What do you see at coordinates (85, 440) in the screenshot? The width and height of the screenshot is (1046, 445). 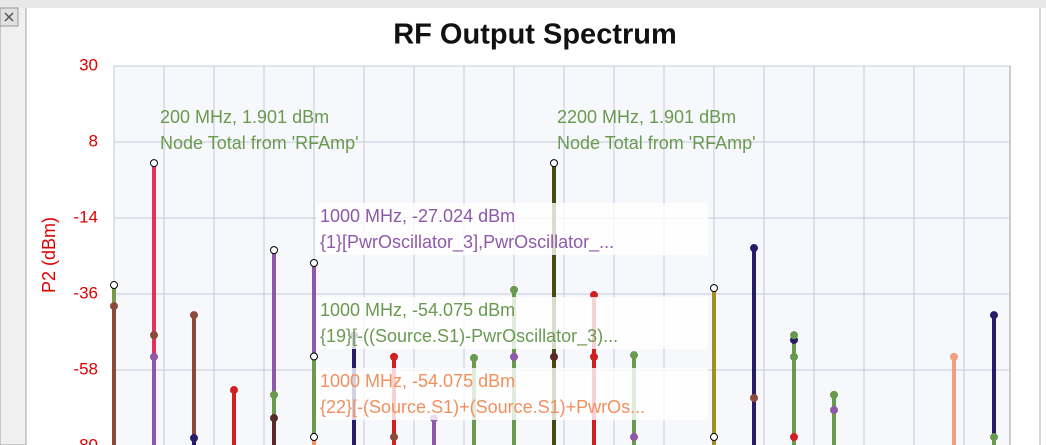 I see `y-tick-label: -80` at bounding box center [85, 440].